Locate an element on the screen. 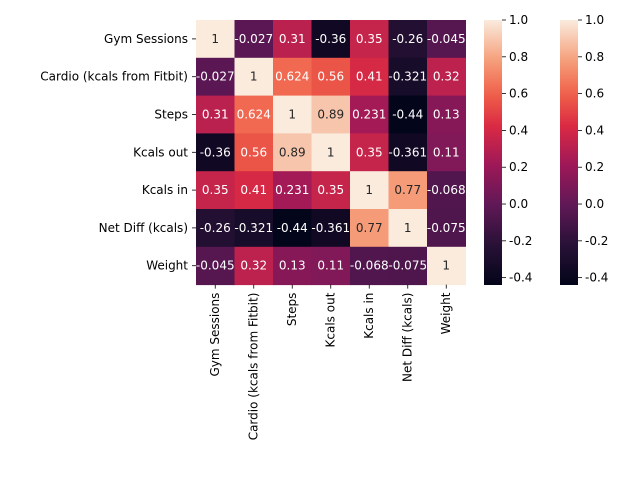 The image size is (640, 480). x-tick-label: Cardio (kcals from Fitbit) is located at coordinates (254, 367).